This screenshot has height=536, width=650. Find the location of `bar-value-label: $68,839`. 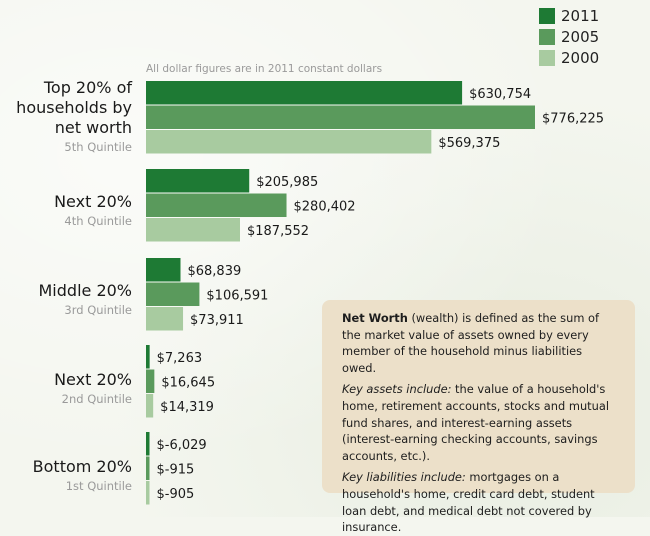

bar-value-label: $68,839 is located at coordinates (214, 271).